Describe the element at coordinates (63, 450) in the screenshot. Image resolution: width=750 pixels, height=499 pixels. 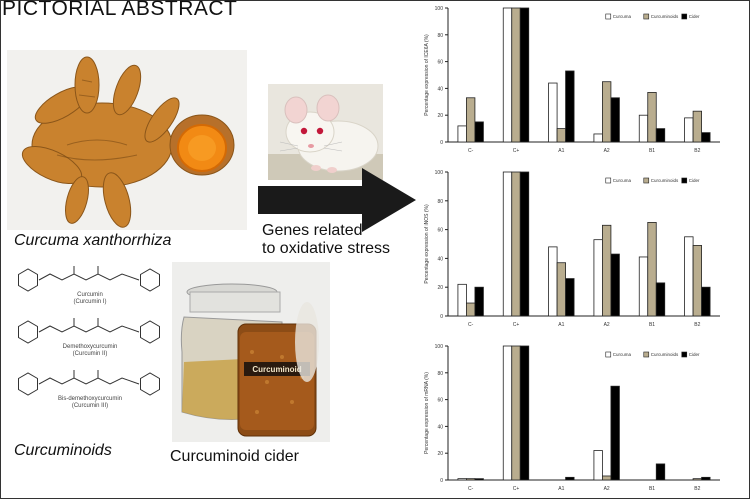
I see `curcuminoids-caption: Curcuminoids` at that location.